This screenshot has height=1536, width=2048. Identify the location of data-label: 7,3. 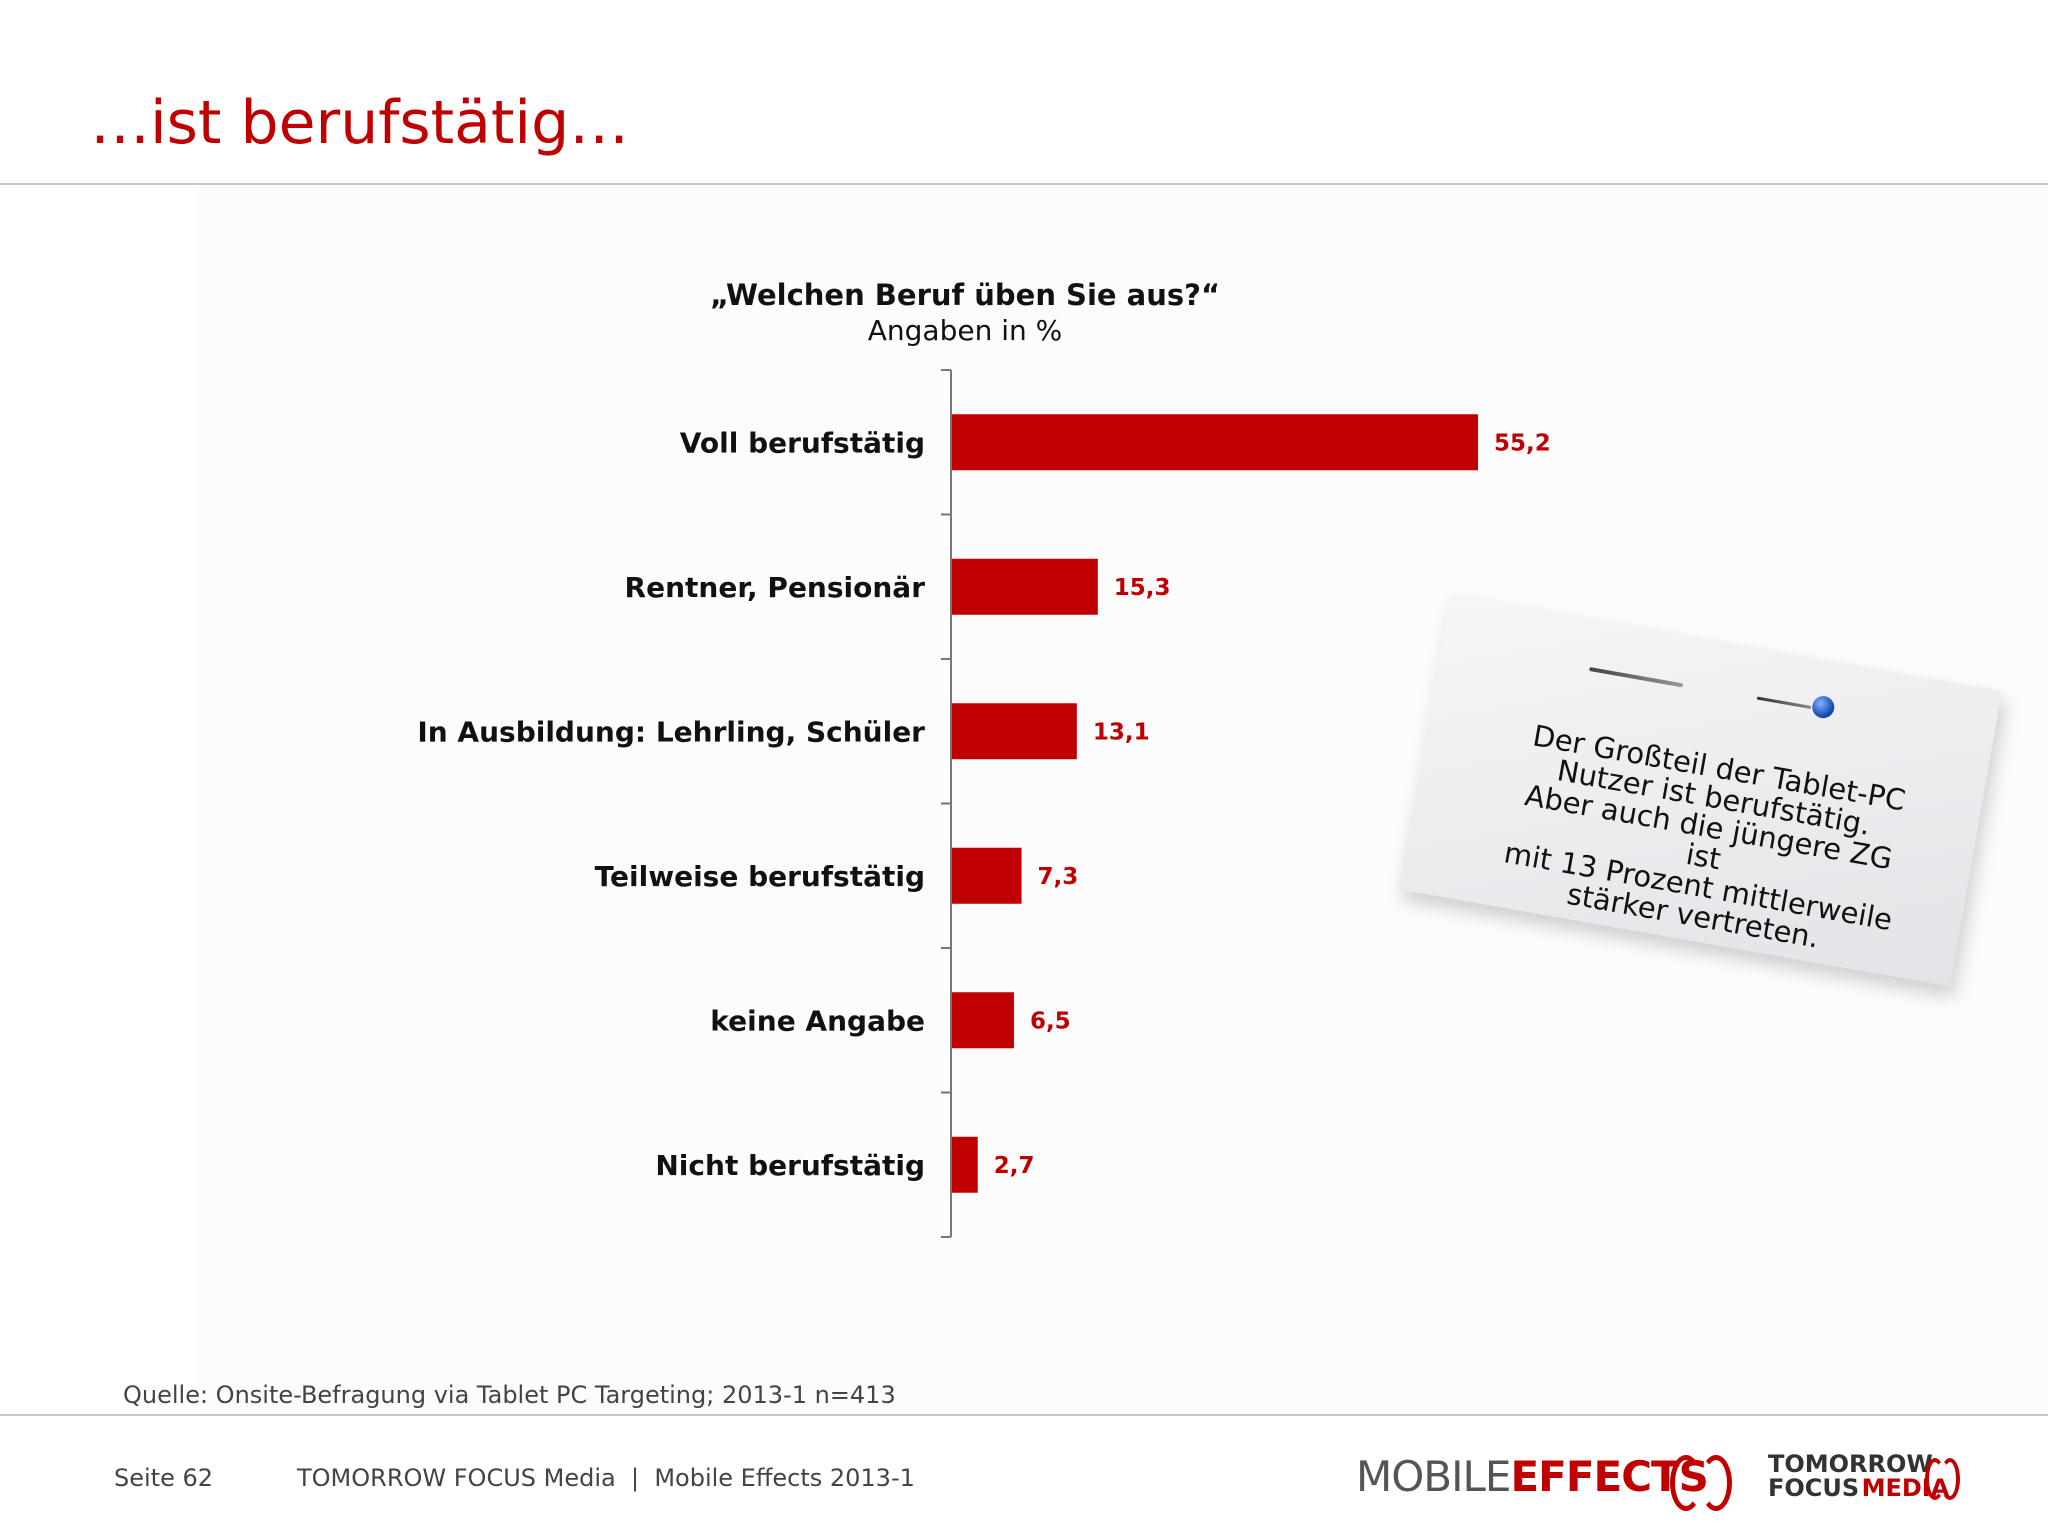
(1058, 877).